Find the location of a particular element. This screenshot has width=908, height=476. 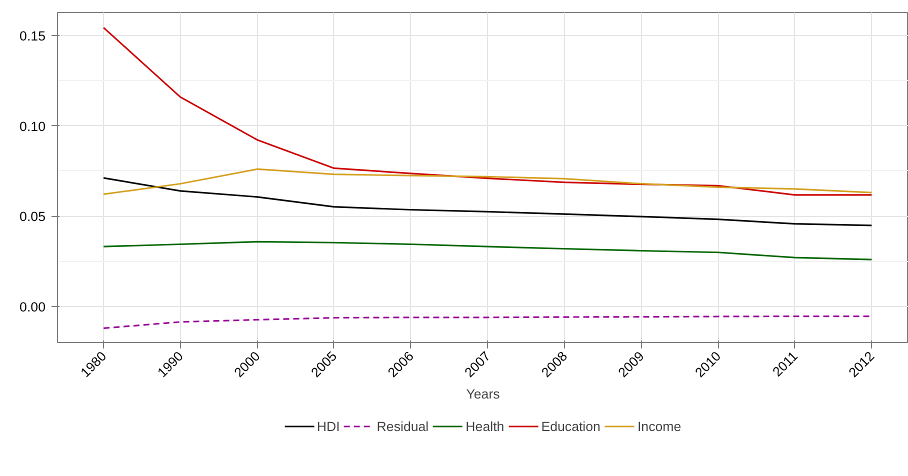

y-tick-label: 0.10 is located at coordinates (33, 126).